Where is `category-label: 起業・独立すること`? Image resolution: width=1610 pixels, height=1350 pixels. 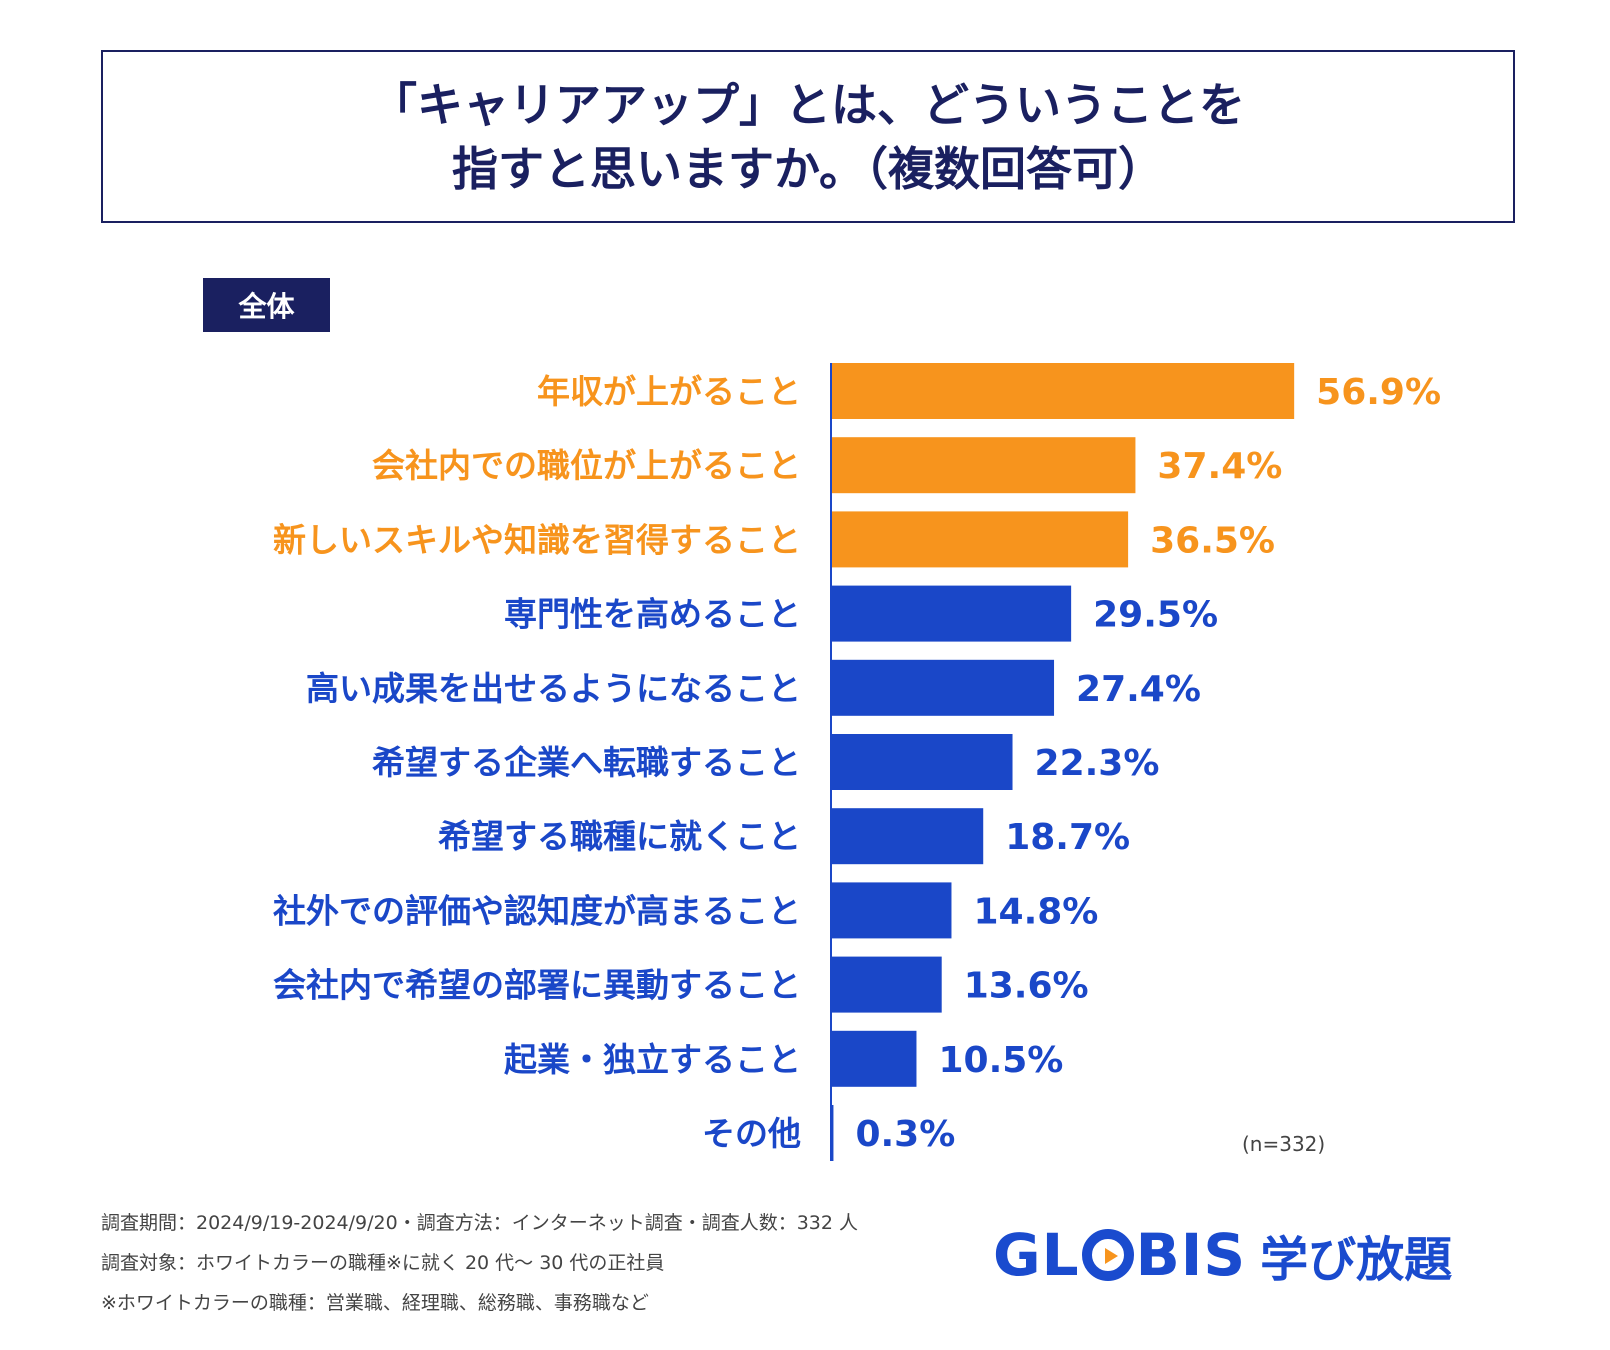 category-label: 起業・独立すること is located at coordinates (652, 1059).